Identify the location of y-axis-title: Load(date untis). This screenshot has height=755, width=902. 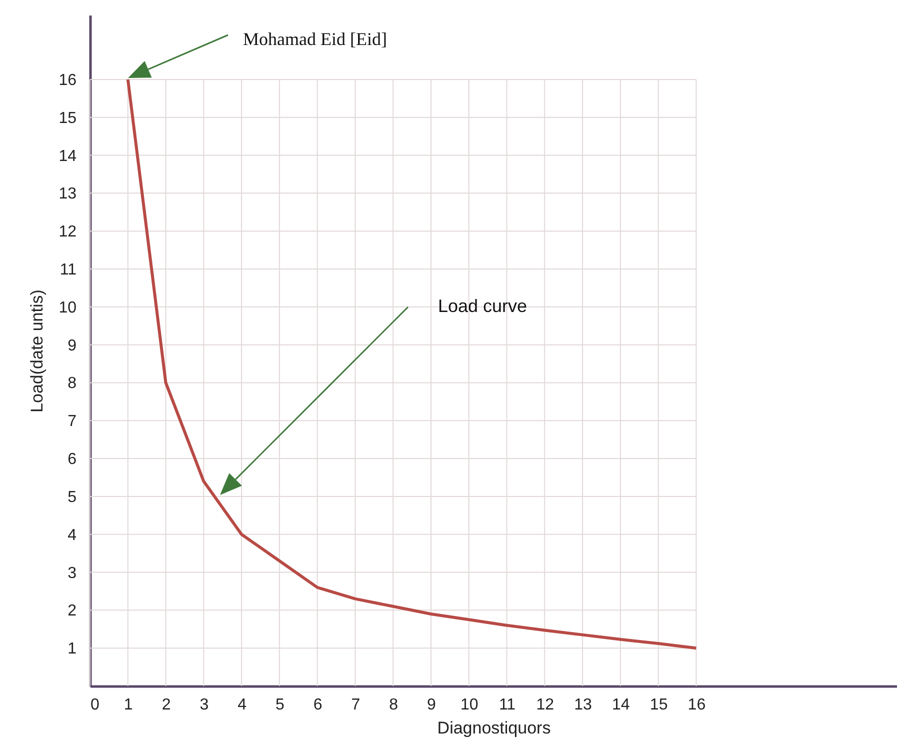
(37, 351).